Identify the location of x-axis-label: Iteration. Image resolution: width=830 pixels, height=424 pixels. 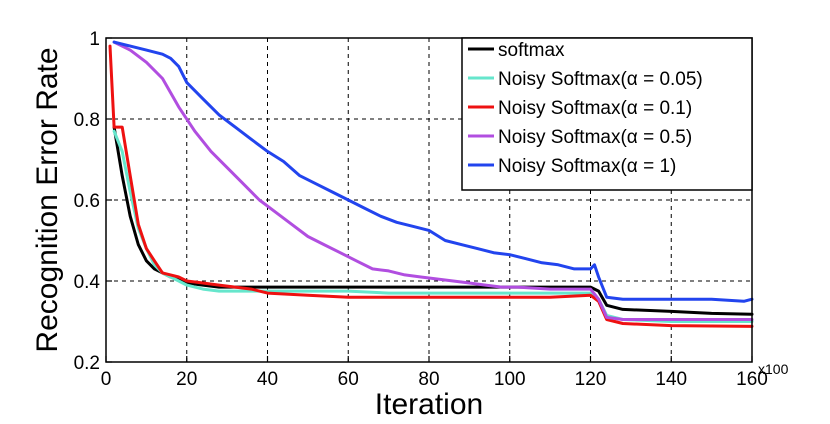
(429, 404).